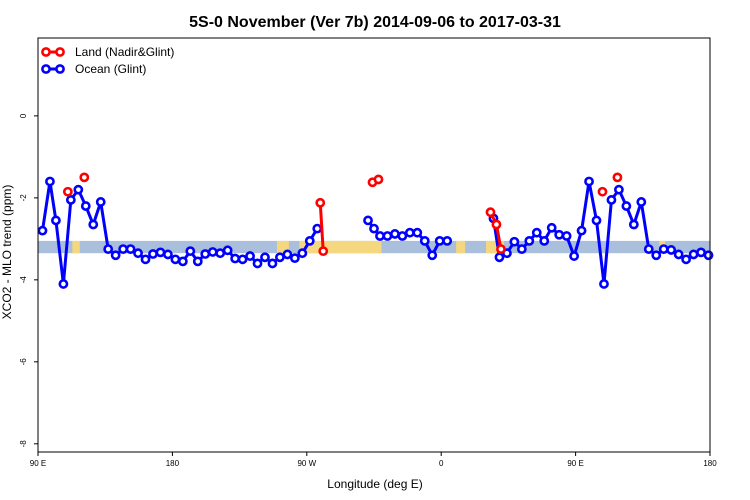 Image resolution: width=750 pixels, height=500 pixels. Describe the element at coordinates (23, 115) in the screenshot. I see `y-tick-label: 0` at that location.